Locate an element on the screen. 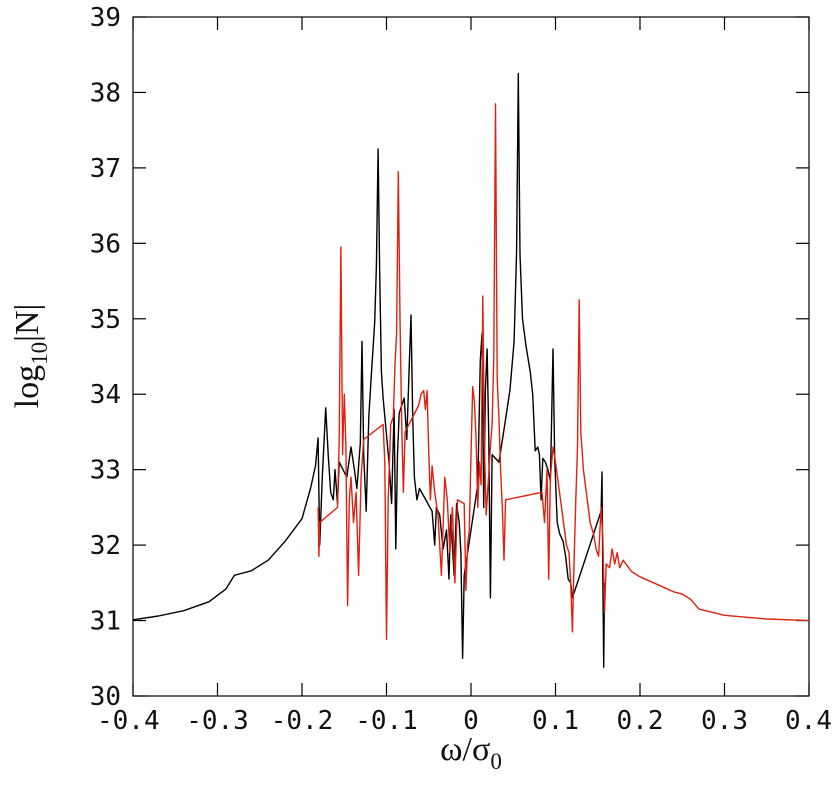  x-axis-title: ω/σ0 is located at coordinates (471, 752).